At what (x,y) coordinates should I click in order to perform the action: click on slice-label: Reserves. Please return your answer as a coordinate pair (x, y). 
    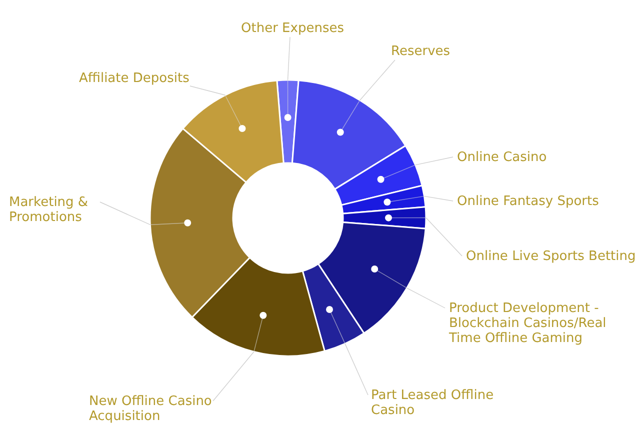
    Looking at the image, I should click on (420, 51).